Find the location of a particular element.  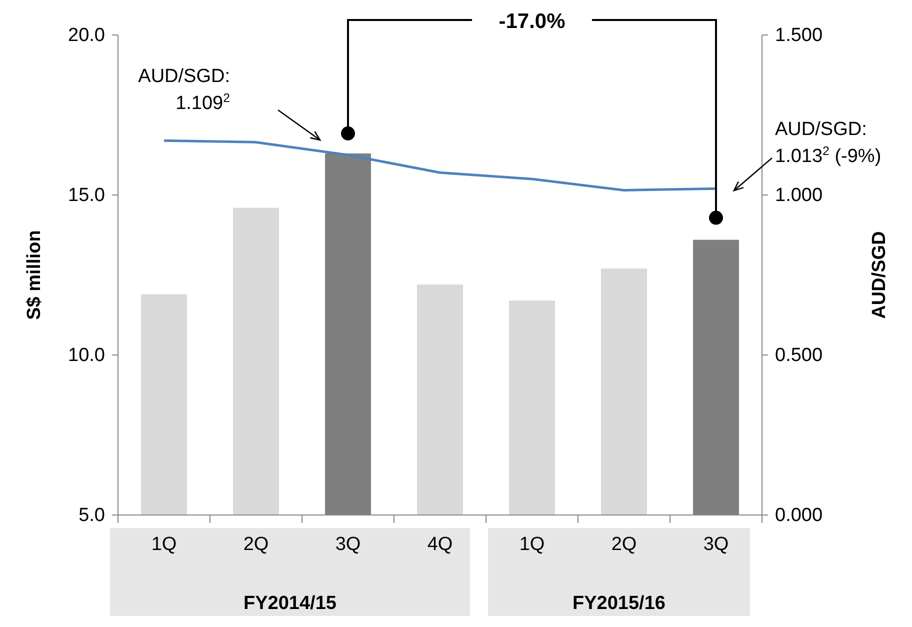

text: FY2015/16 is located at coordinates (619, 603).